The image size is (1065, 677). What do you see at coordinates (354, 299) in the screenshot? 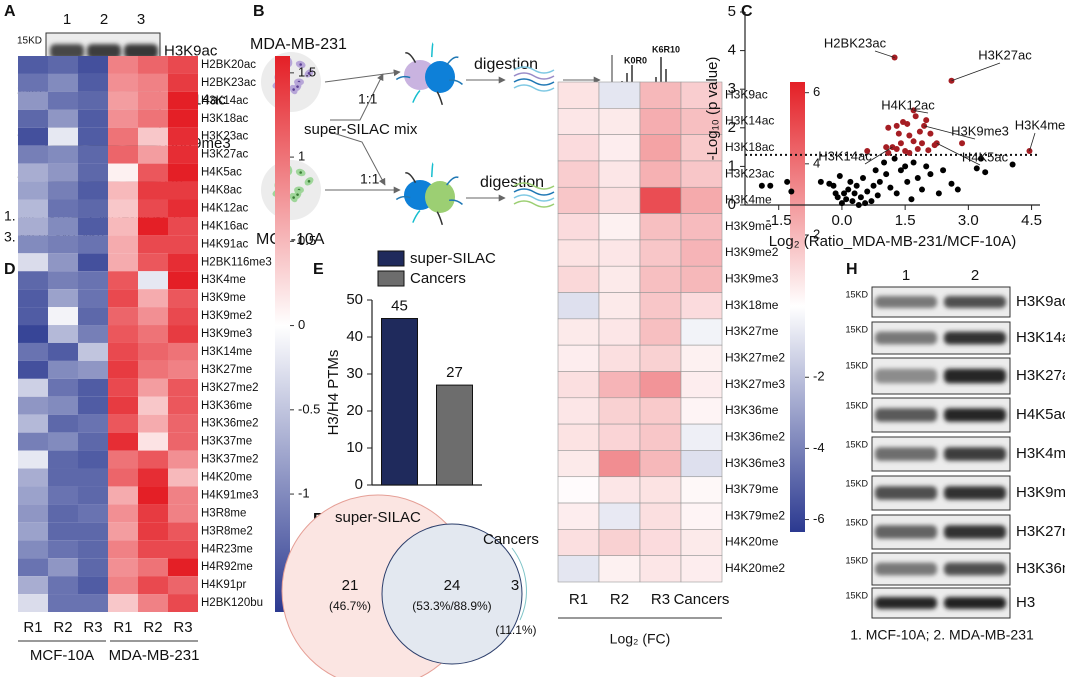
I see `y-tick-label: 50` at bounding box center [354, 299].